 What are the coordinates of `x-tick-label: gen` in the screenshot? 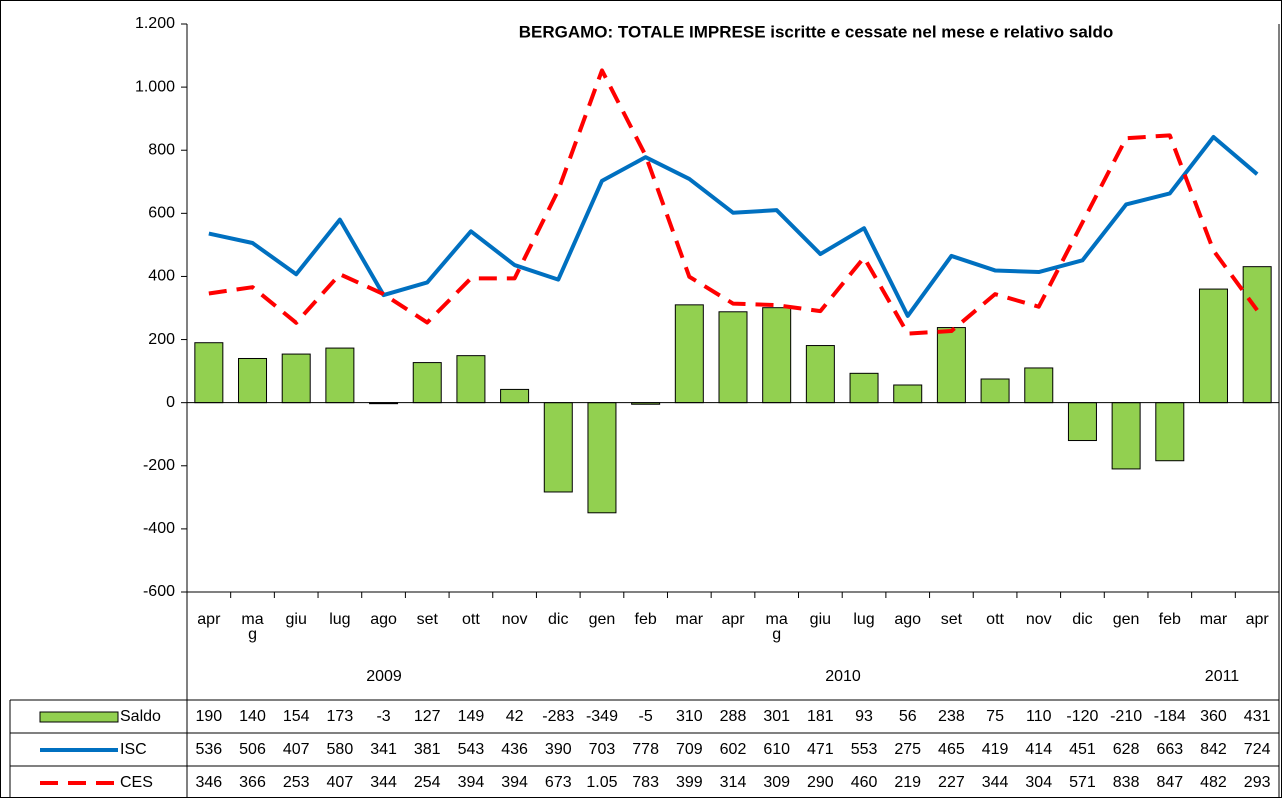 It's located at (602, 619).